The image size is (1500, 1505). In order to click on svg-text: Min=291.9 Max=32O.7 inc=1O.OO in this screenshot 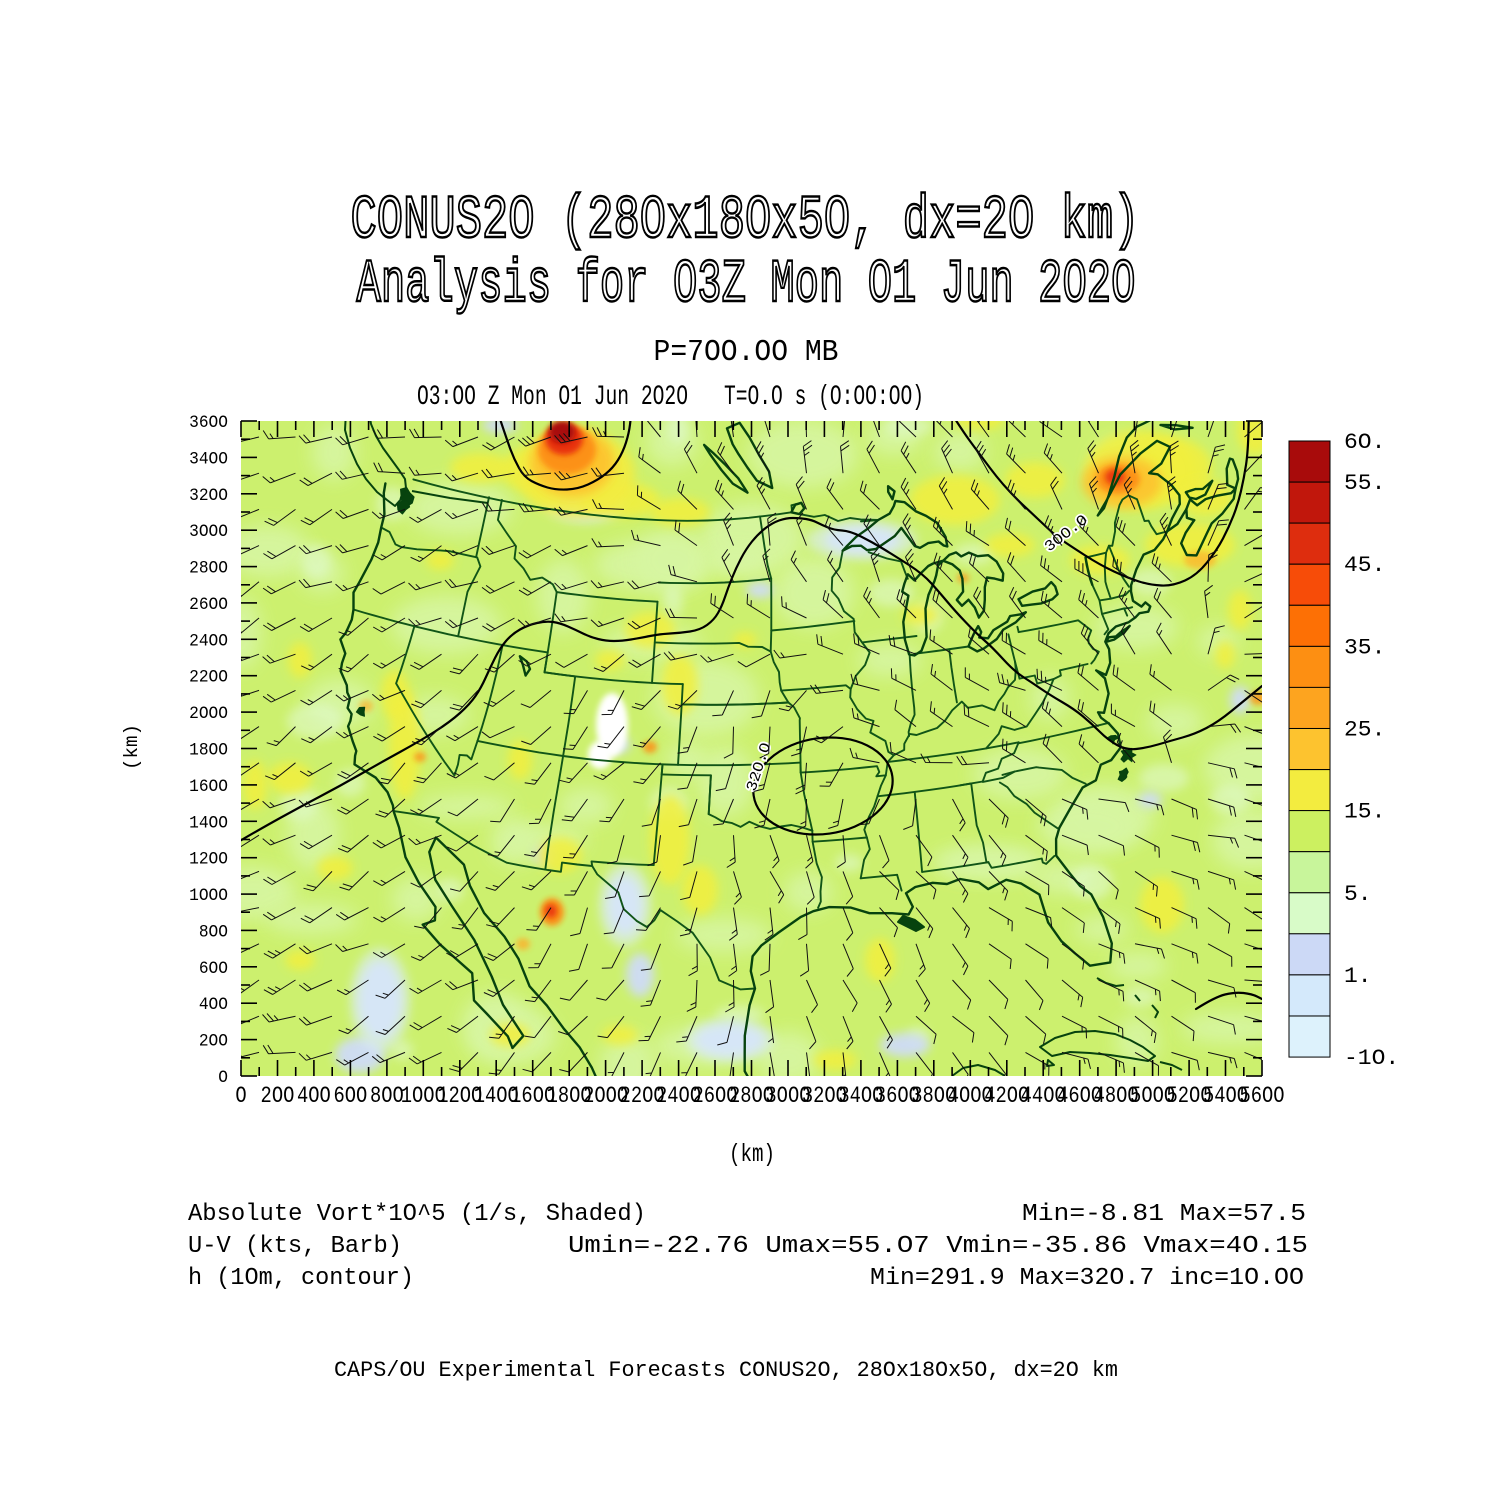, I will do `click(1087, 1278)`.